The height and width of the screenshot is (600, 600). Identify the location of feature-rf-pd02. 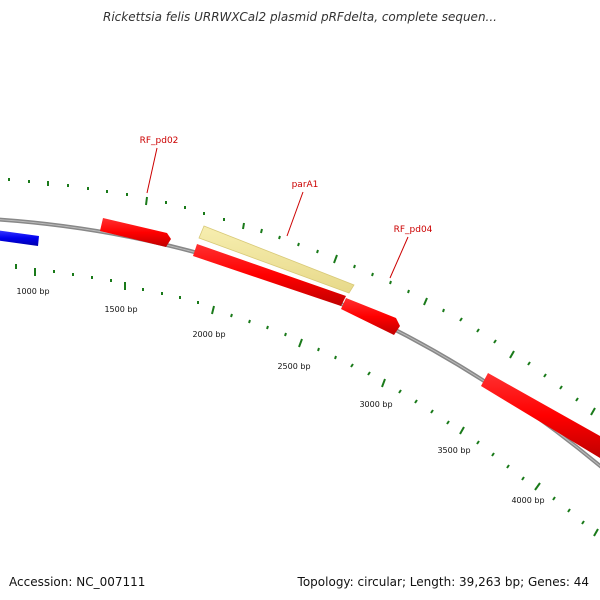
(135, 232).